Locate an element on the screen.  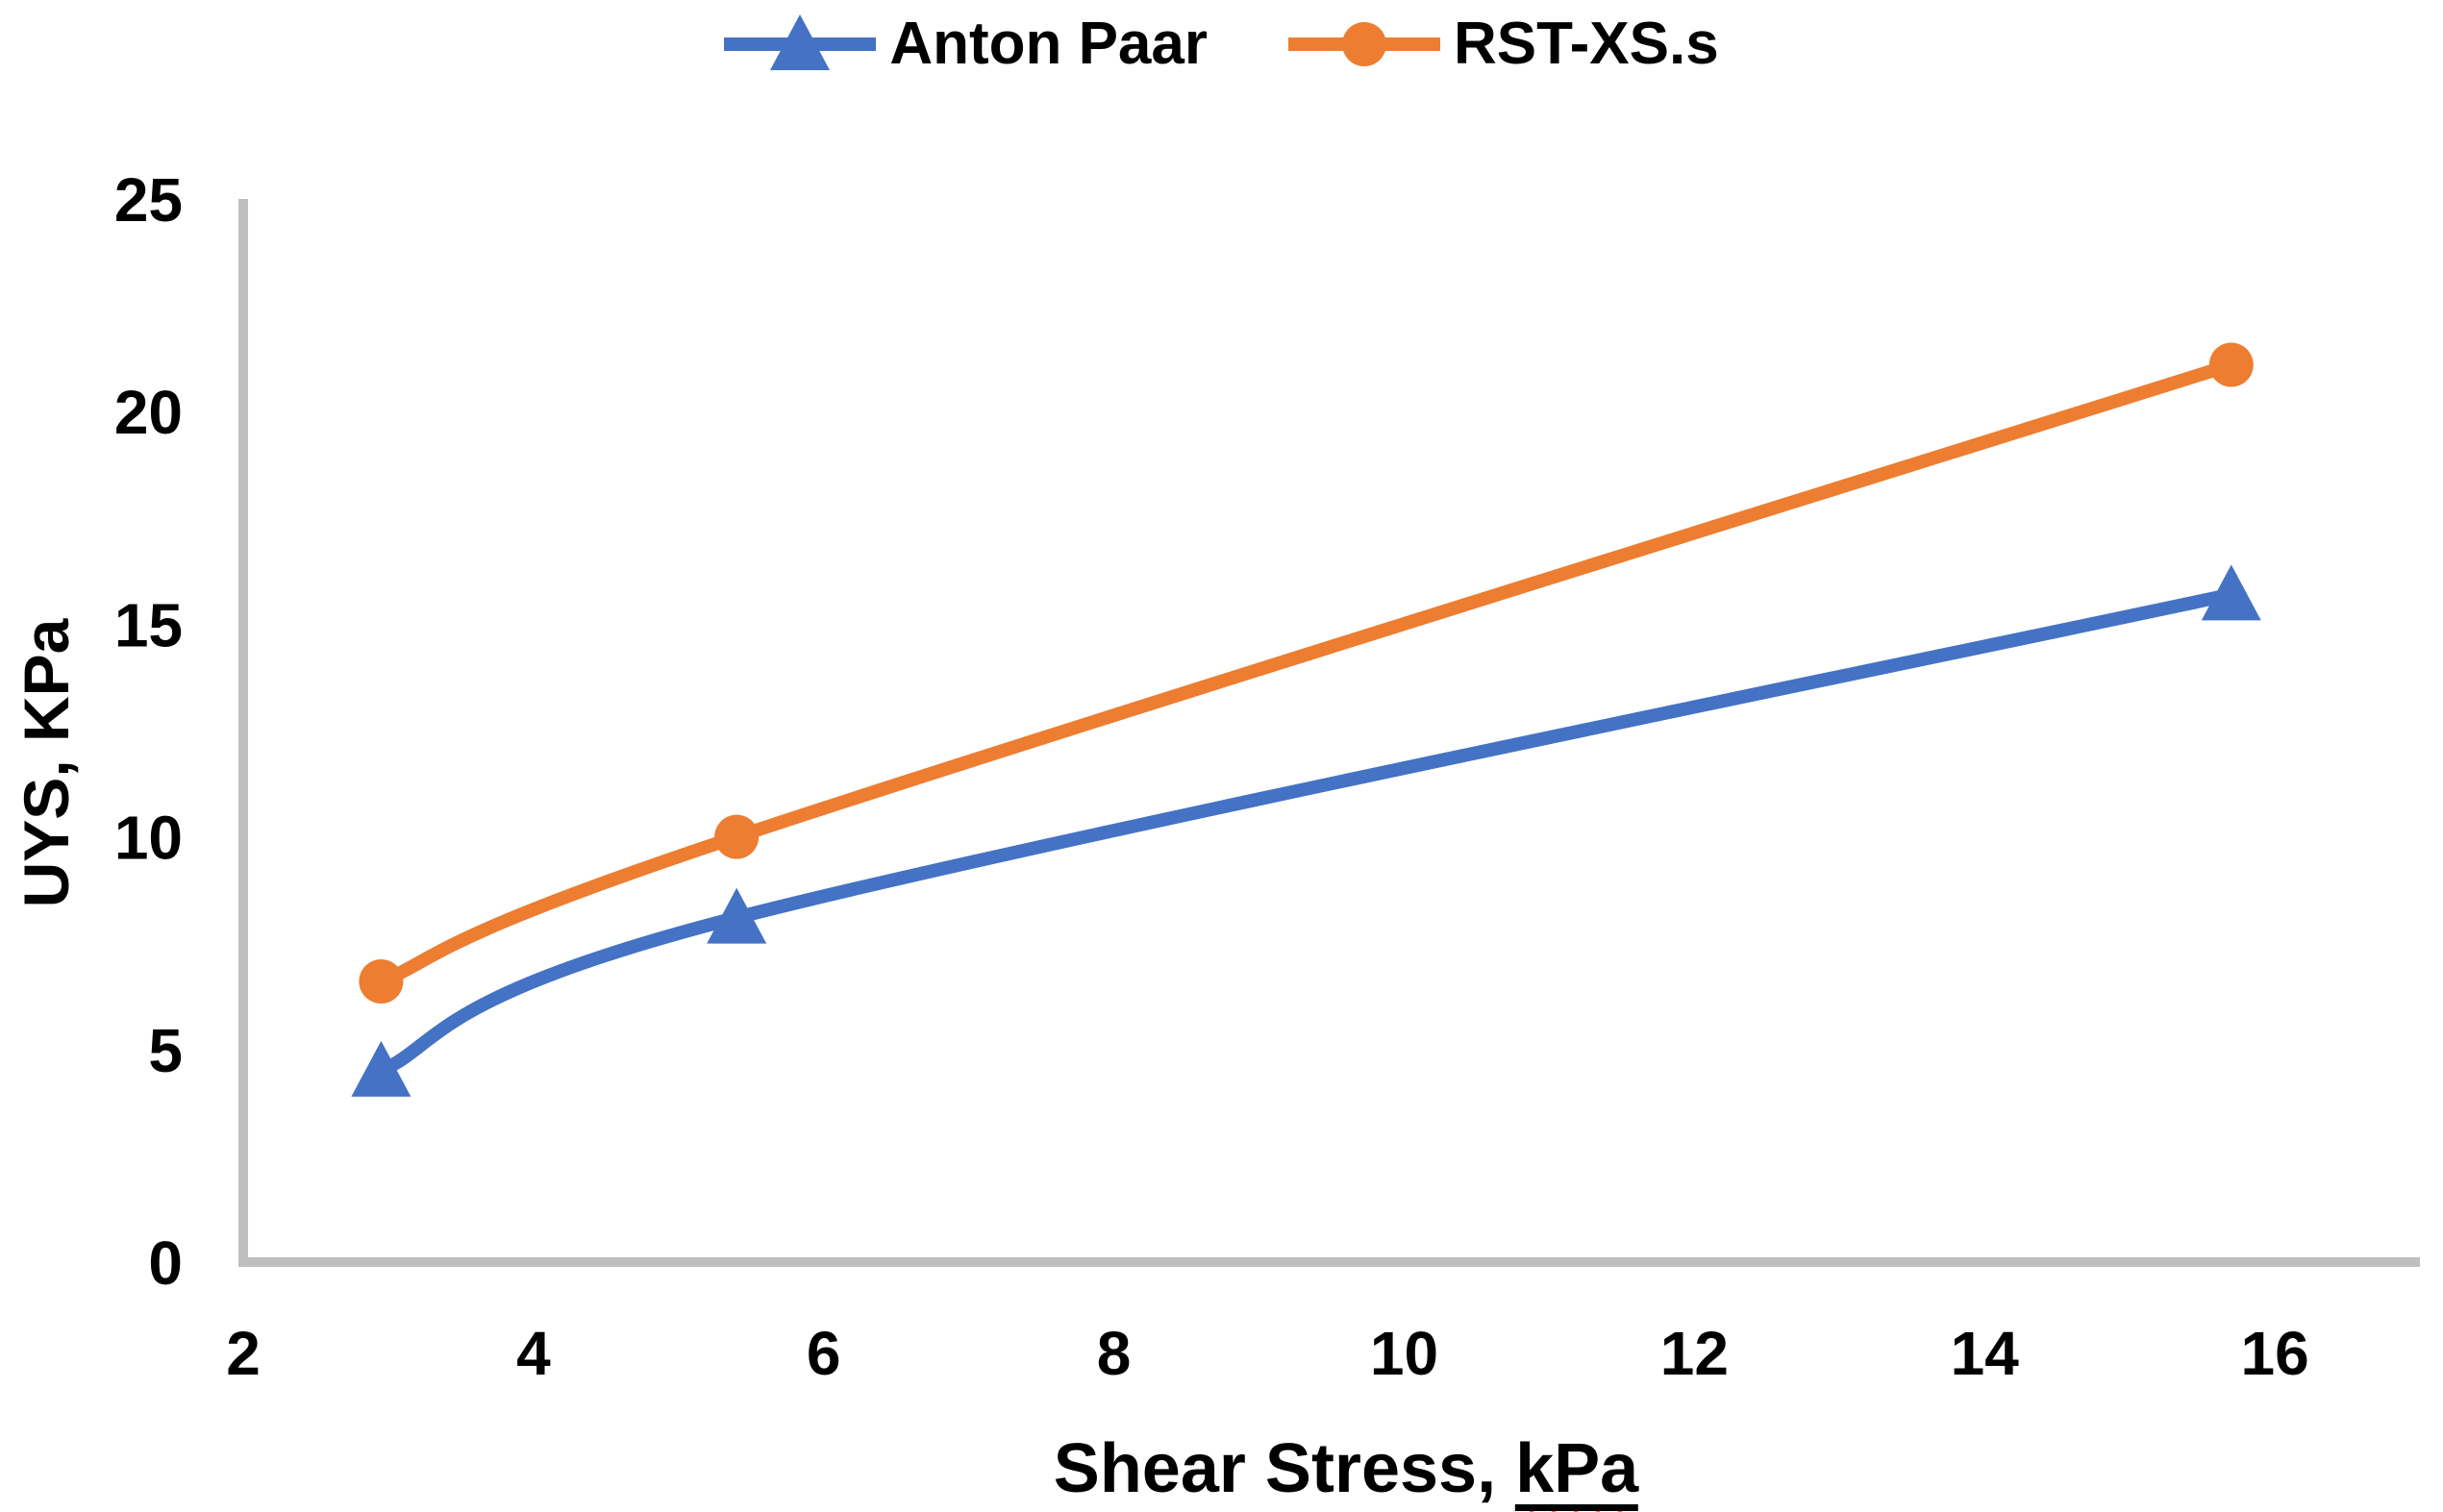
legend-triangle-marker-anton-paar is located at coordinates (800, 42).